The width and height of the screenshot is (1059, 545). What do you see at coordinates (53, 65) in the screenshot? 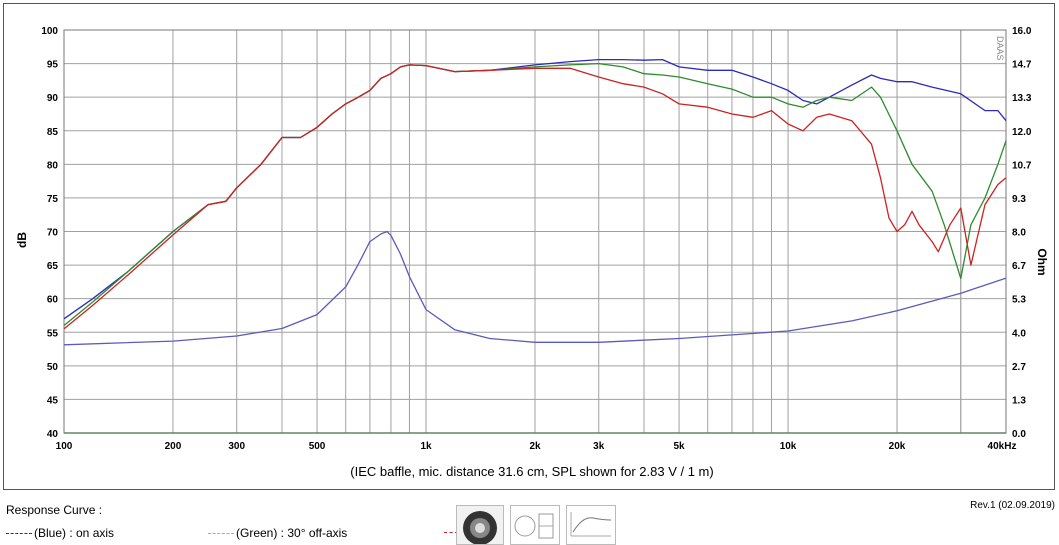
I see `y-tick-label: 95` at bounding box center [53, 65].